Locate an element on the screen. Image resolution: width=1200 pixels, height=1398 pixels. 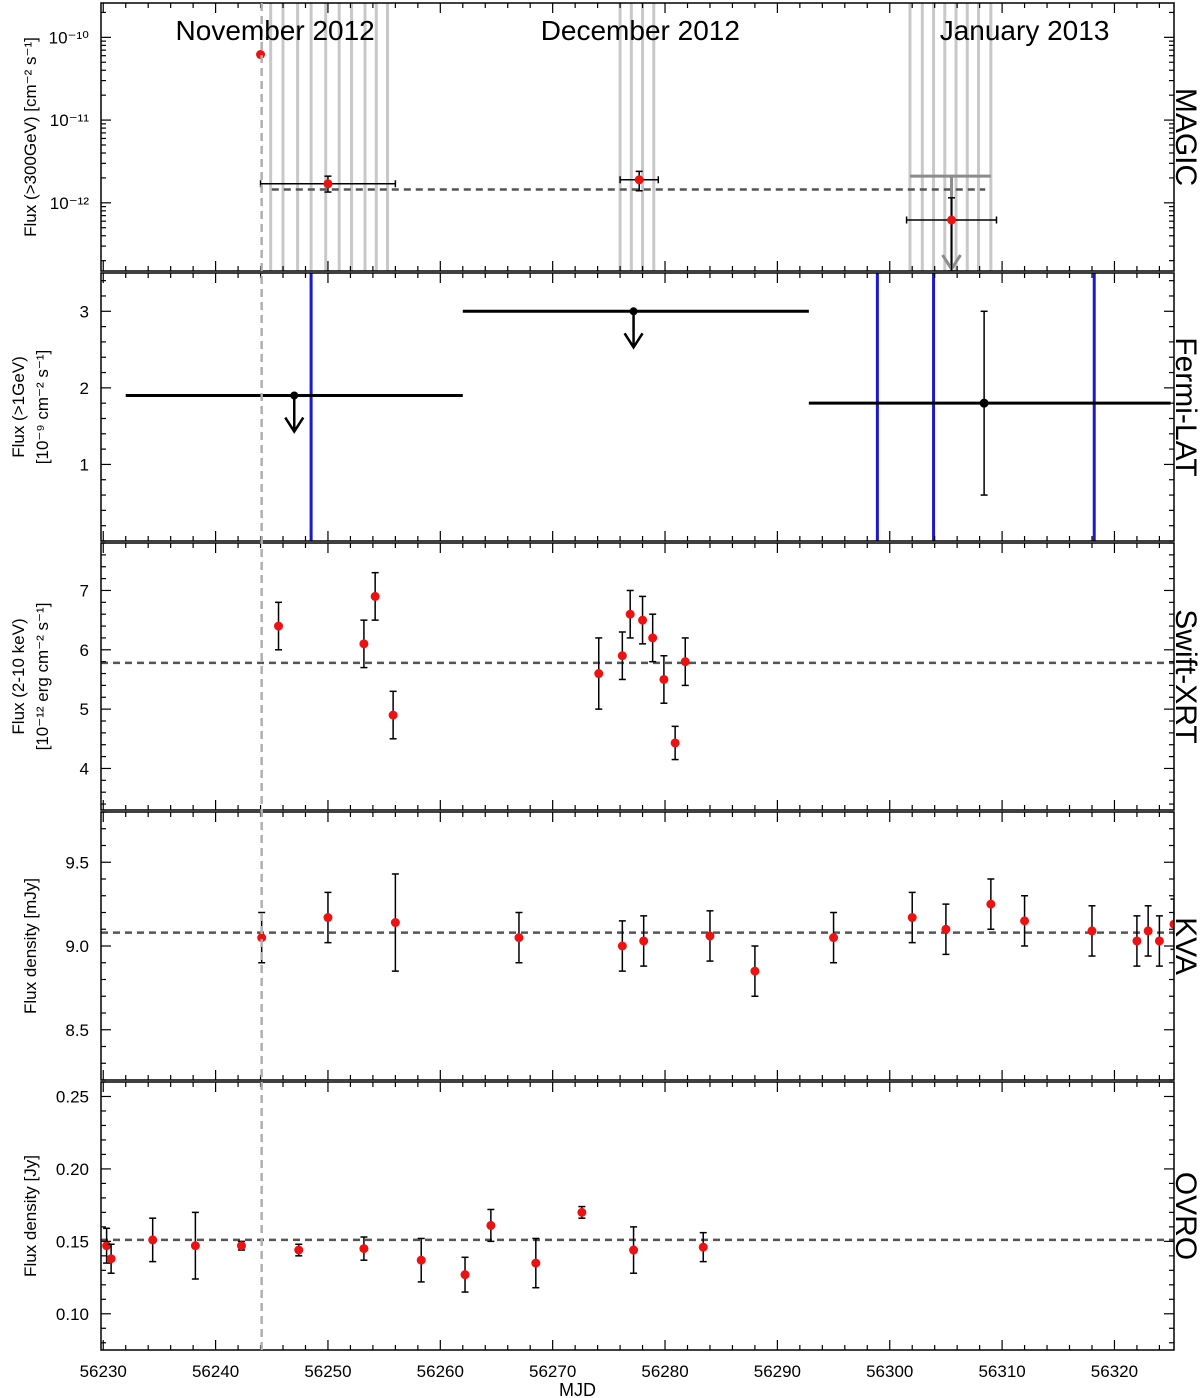
instrument-label: Fermi-LAT is located at coordinates (1184, 406).